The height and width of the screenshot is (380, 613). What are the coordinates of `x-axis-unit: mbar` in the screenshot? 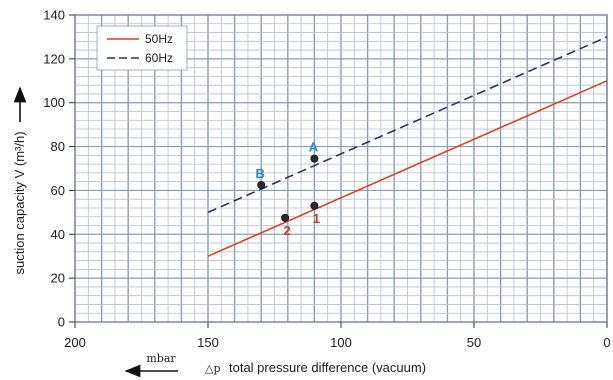 It's located at (161, 358).